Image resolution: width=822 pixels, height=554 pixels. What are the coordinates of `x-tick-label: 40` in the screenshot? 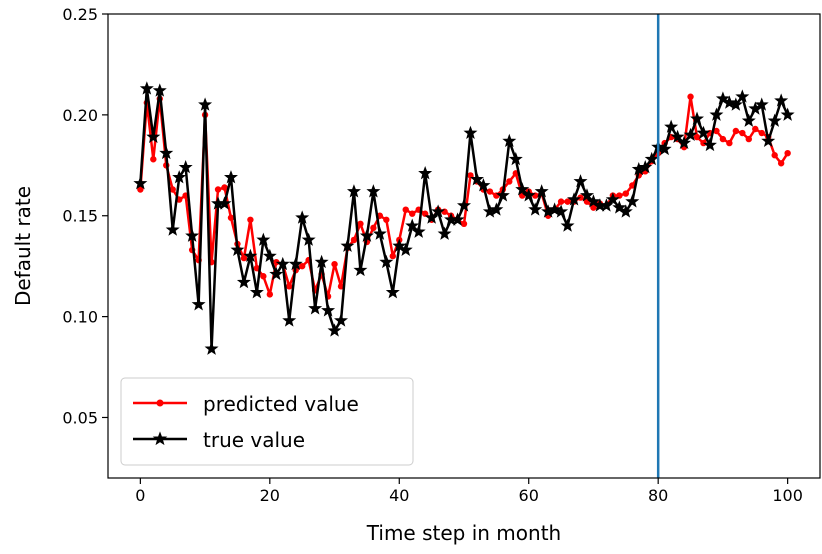 It's located at (399, 495).